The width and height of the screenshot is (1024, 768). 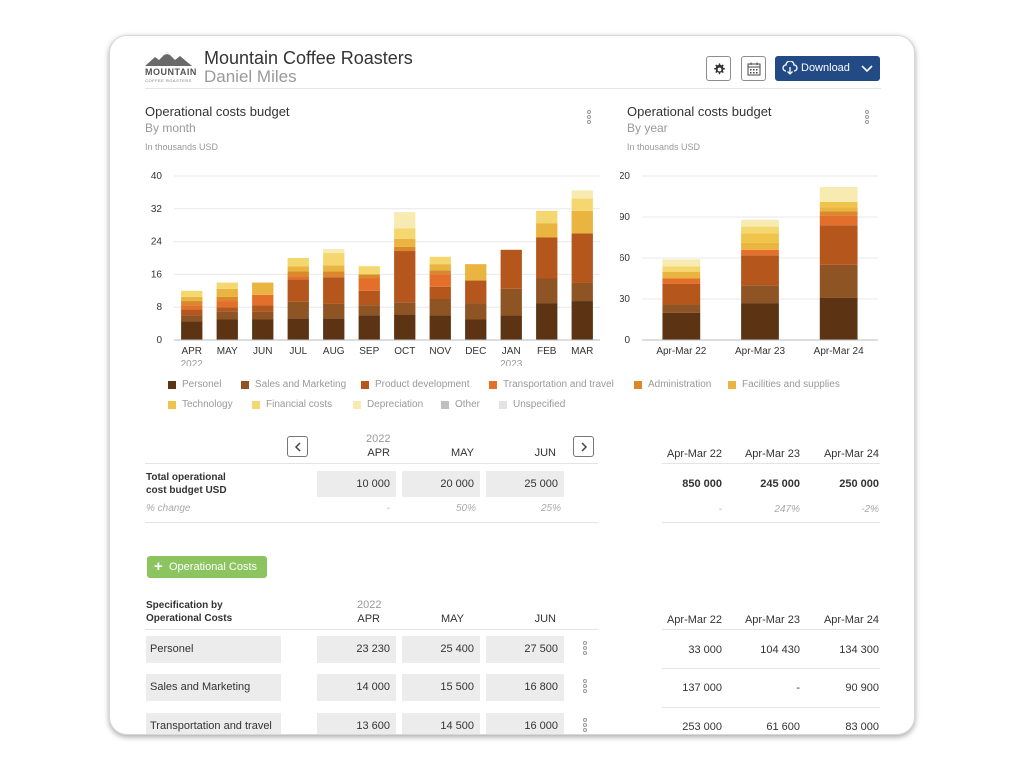 What do you see at coordinates (525, 723) in the screenshot?
I see `spec-value-cell: 16 000` at bounding box center [525, 723].